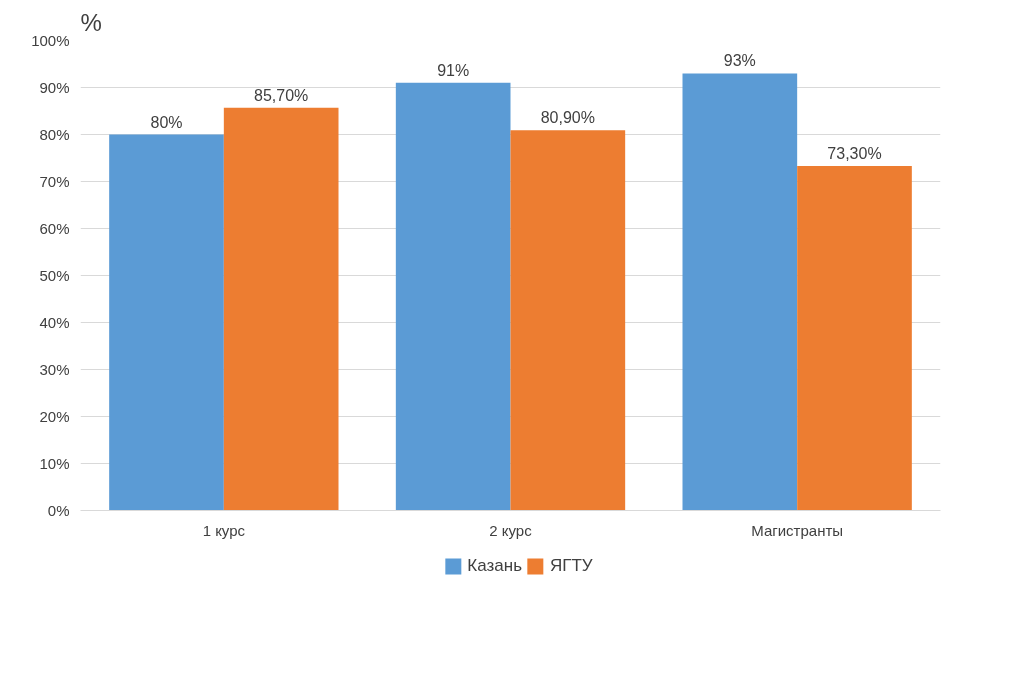 The width and height of the screenshot is (1011, 695). What do you see at coordinates (166, 122) in the screenshot?
I see `data-label: 80%` at bounding box center [166, 122].